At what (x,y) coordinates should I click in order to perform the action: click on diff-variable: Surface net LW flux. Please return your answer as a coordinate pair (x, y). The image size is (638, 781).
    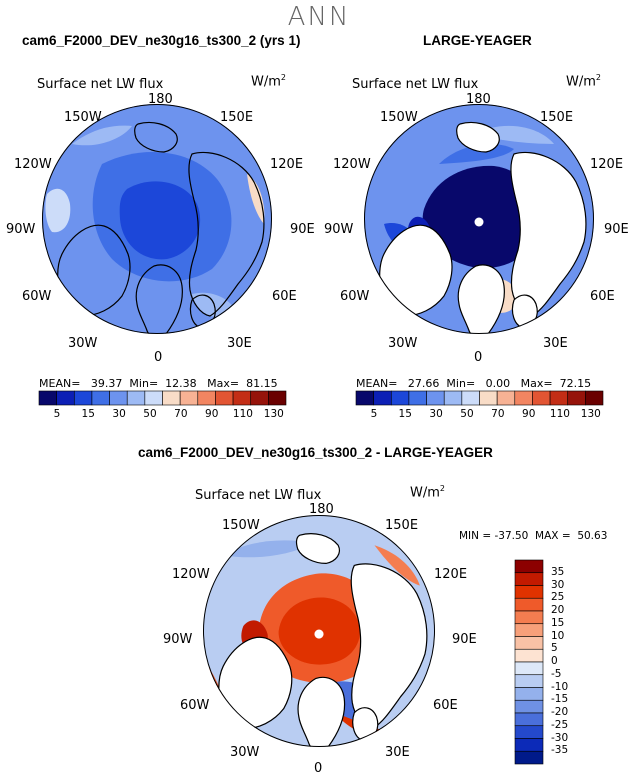
    Looking at the image, I should click on (258, 495).